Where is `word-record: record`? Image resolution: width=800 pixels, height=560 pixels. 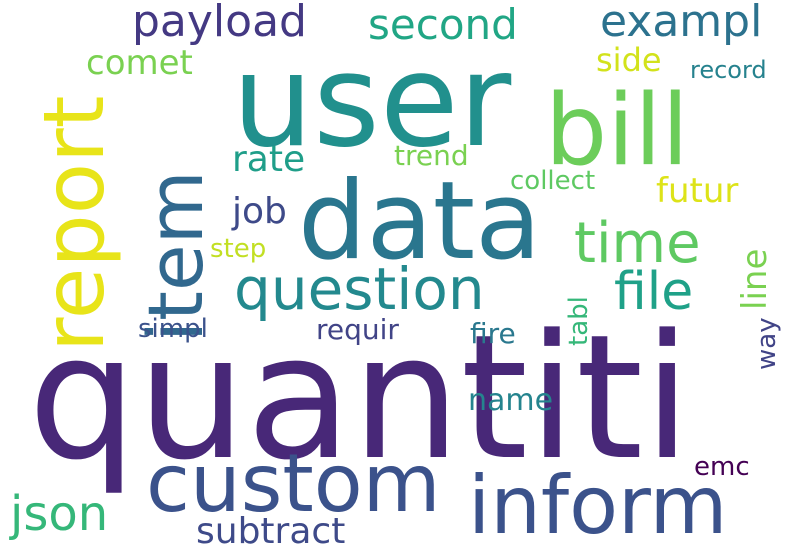
word-record: record is located at coordinates (728, 70).